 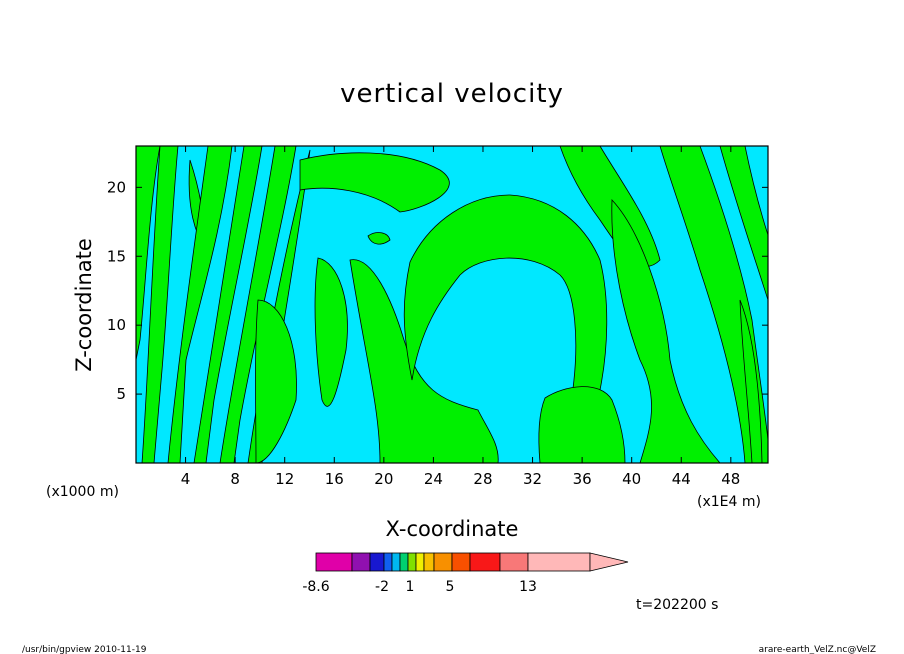 What do you see at coordinates (582, 479) in the screenshot?
I see `x-tick-label: 36` at bounding box center [582, 479].